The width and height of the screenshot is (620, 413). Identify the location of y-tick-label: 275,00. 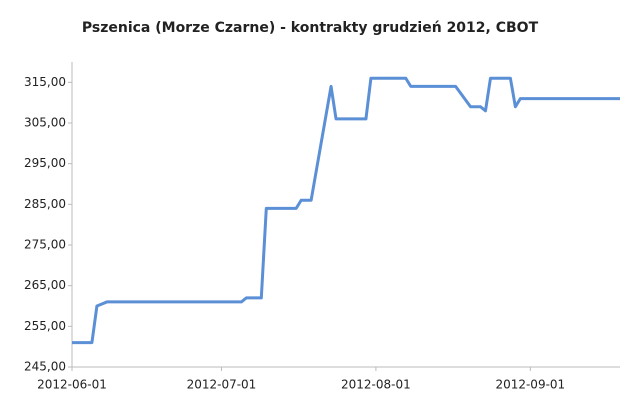
(45, 245).